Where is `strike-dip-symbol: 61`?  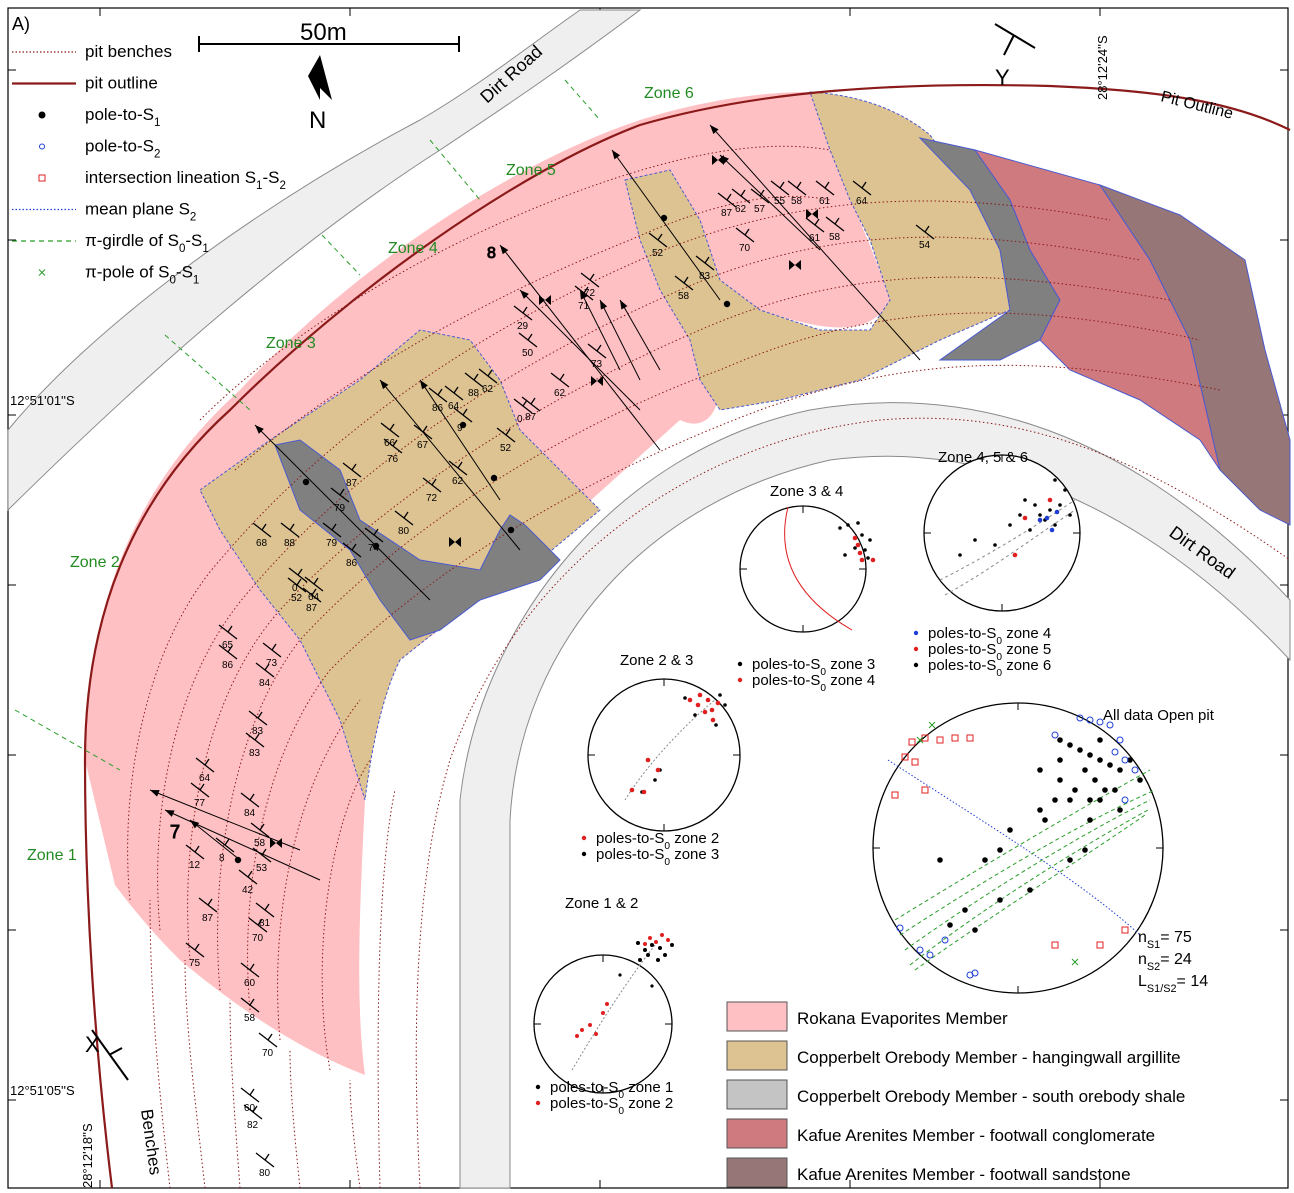 strike-dip-symbol: 61 is located at coordinates (825, 193).